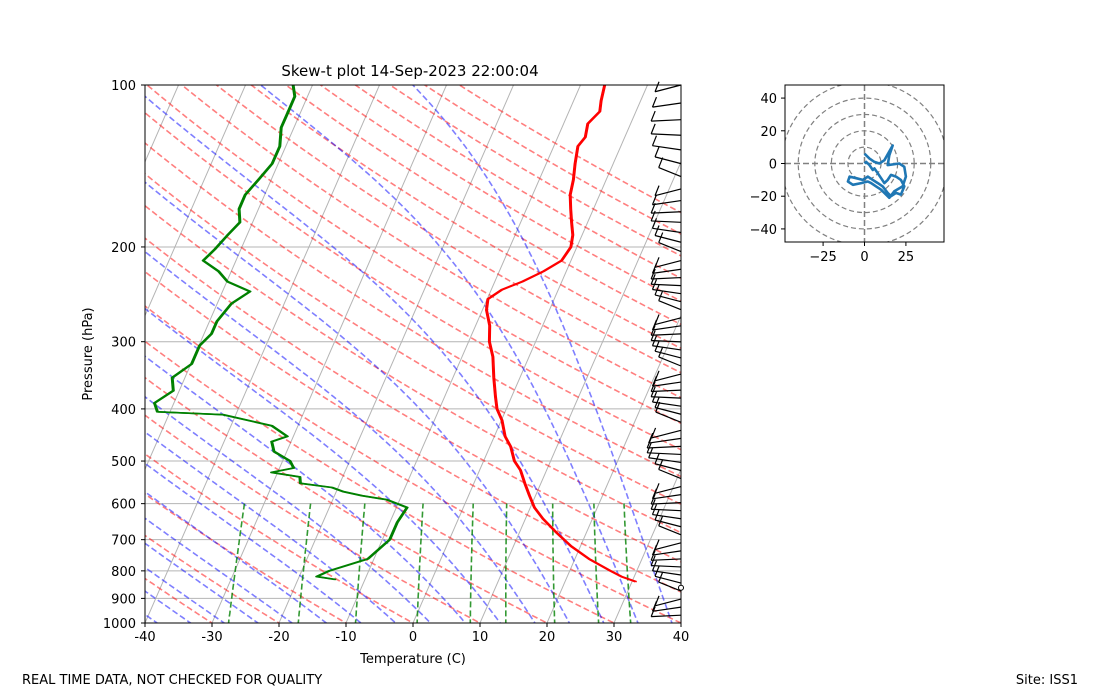 The image size is (1100, 700). Describe the element at coordinates (681, 637) in the screenshot. I see `x-tick-label: 40` at that location.